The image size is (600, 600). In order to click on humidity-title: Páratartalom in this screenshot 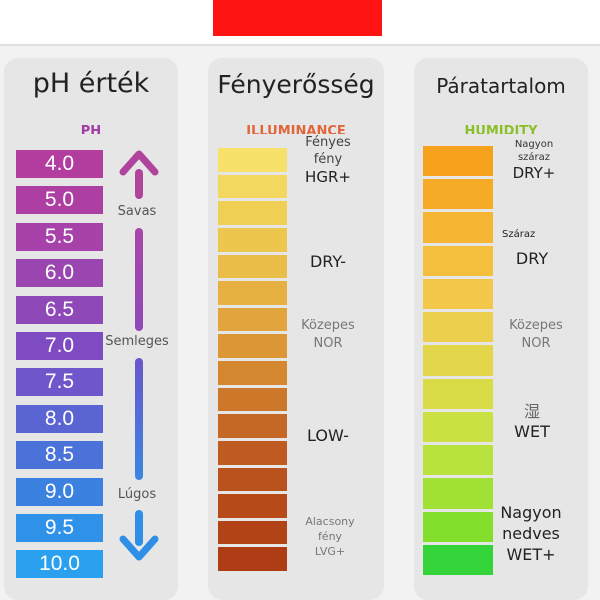, I will do `click(501, 86)`.